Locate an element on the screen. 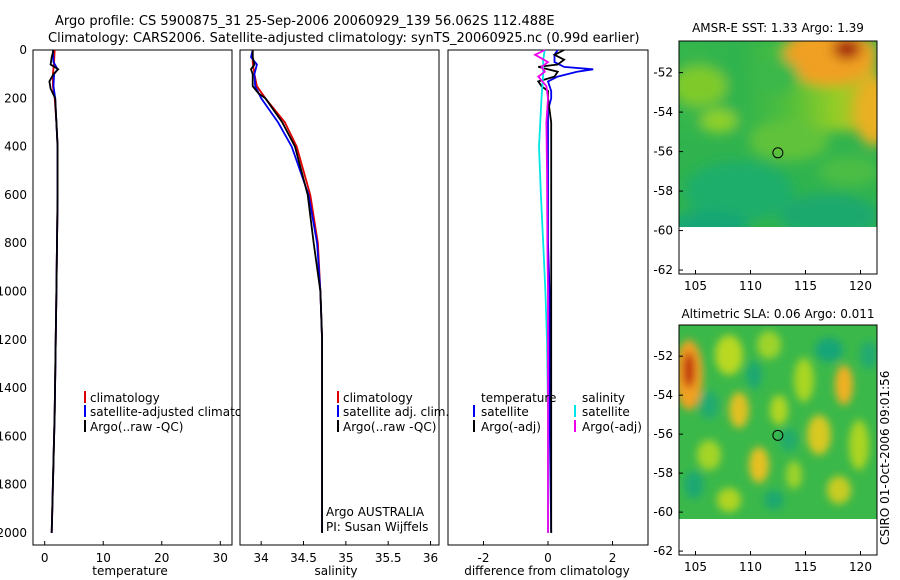  legend-swatch-sal-argo is located at coordinates (575, 426).